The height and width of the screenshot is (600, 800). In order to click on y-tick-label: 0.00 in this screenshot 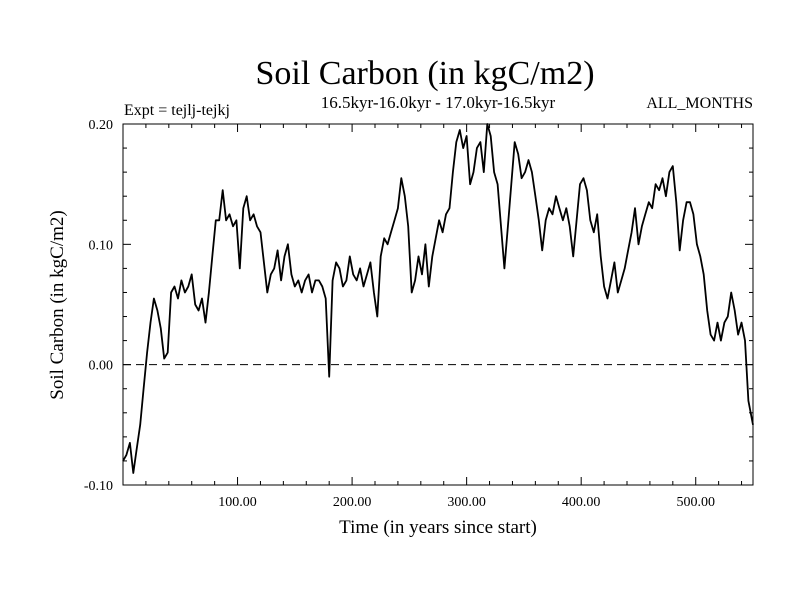, I will do `click(101, 366)`.